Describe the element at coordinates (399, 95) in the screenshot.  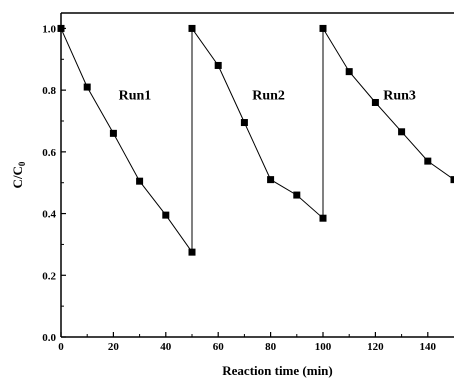
I see `run-label: Run3` at that location.